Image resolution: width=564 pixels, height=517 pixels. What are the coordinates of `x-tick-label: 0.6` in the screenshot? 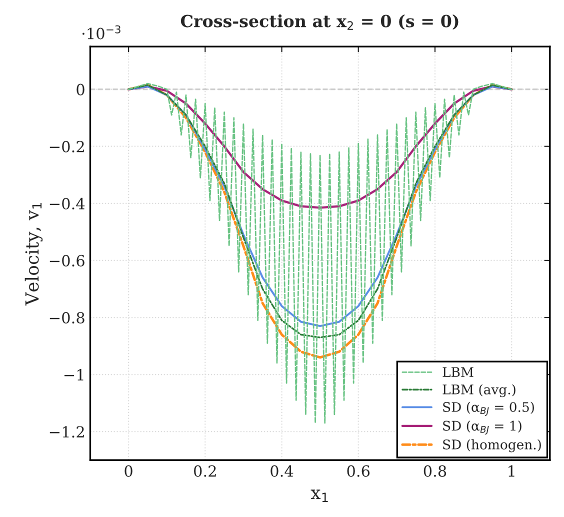 It's located at (358, 471).